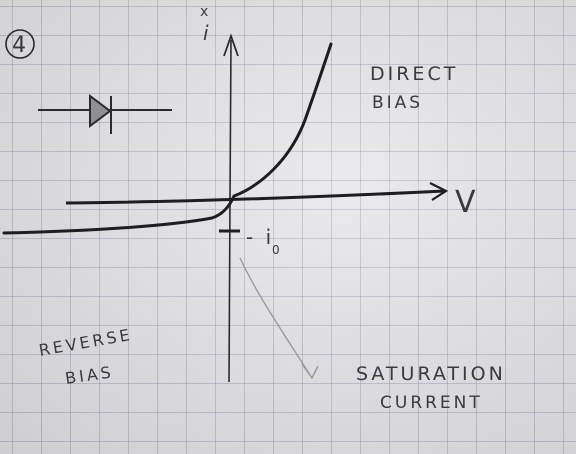 This screenshot has width=576, height=454. I want to click on saturation-current-line-2: CURRENT, so click(431, 403).